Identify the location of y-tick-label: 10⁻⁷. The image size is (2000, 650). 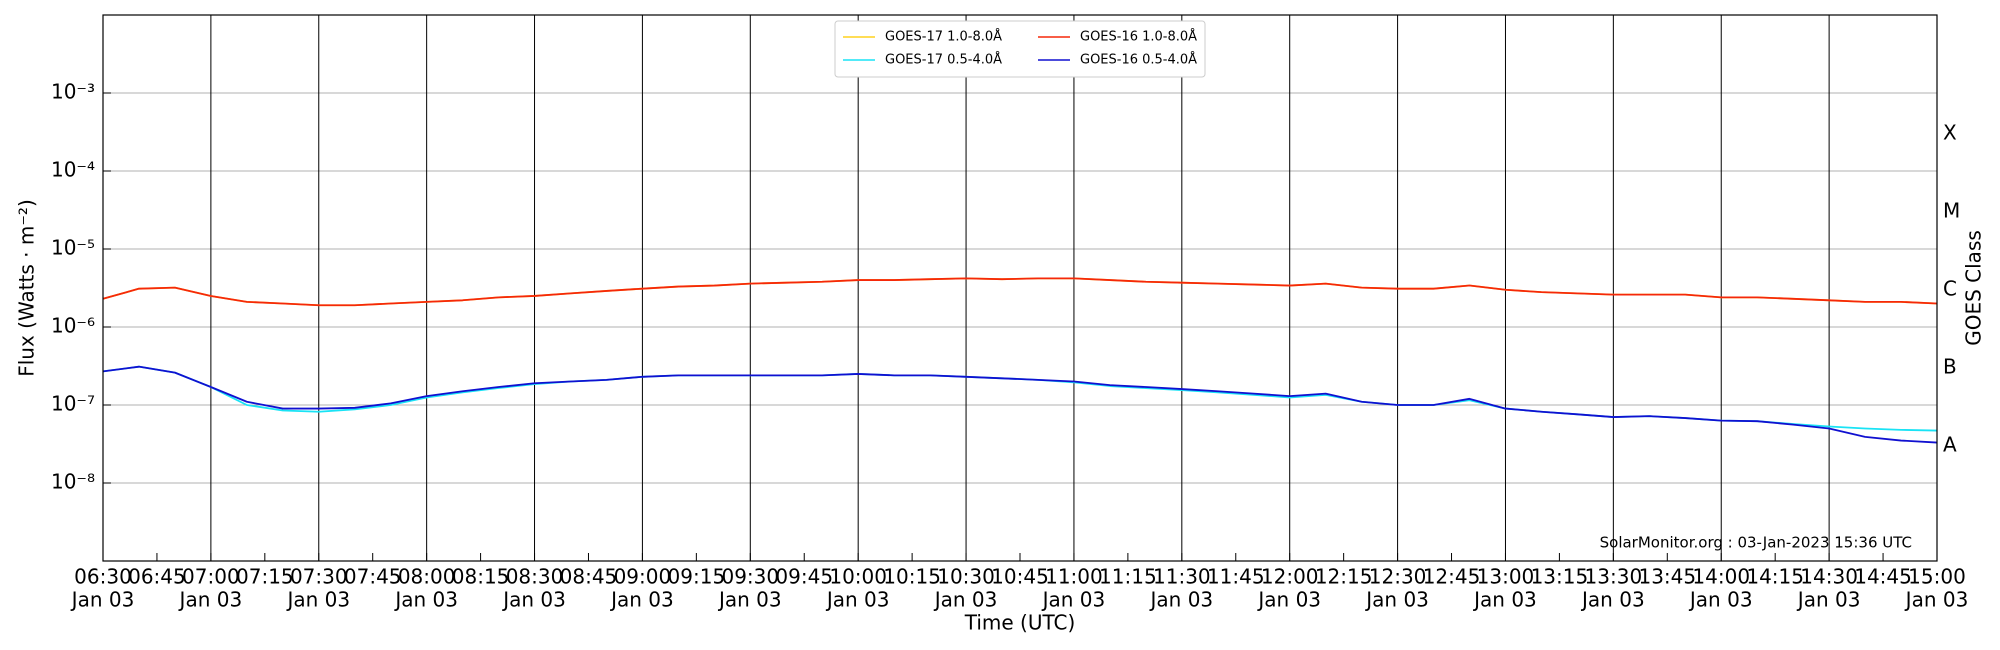
(73, 404).